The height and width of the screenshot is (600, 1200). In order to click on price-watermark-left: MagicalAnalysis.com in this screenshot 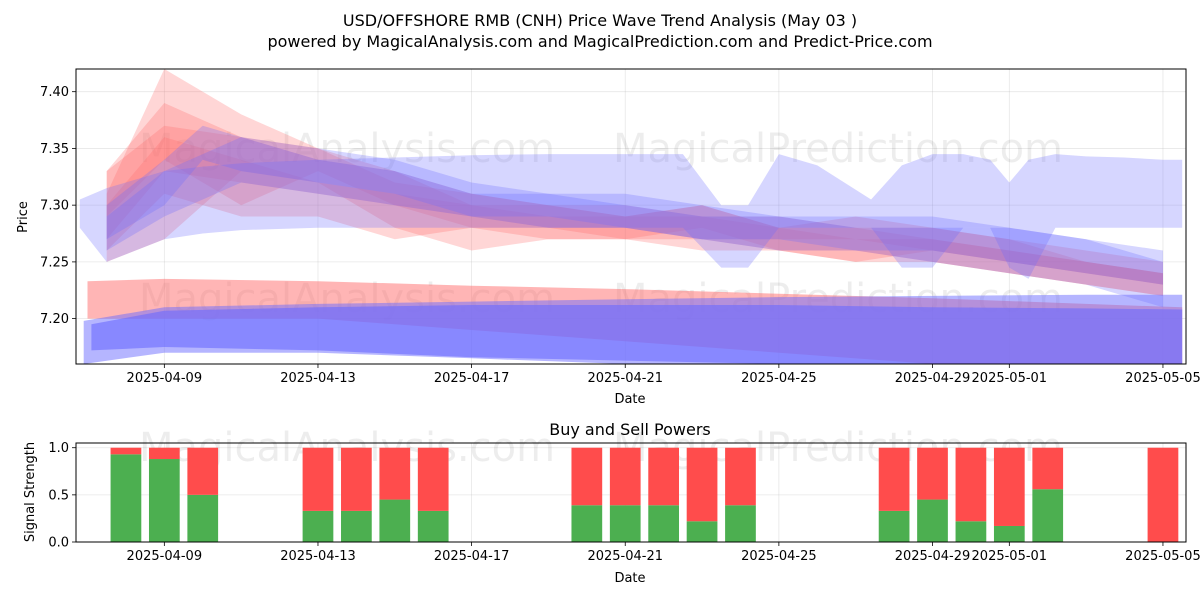, I will do `click(347, 149)`.